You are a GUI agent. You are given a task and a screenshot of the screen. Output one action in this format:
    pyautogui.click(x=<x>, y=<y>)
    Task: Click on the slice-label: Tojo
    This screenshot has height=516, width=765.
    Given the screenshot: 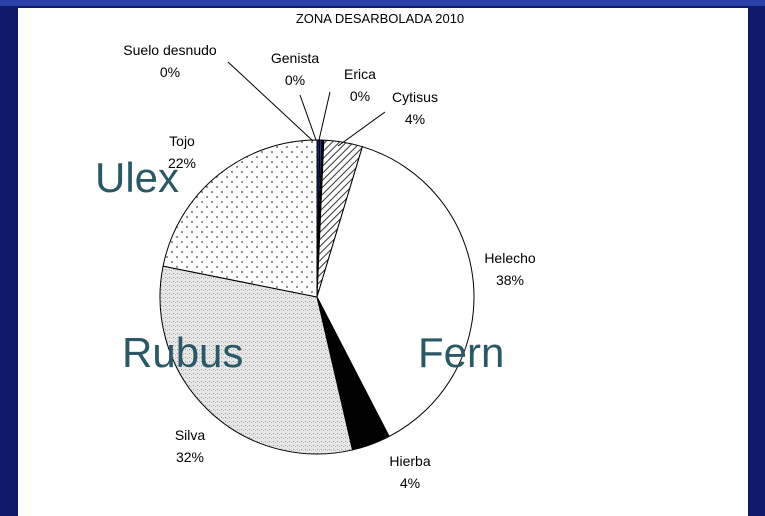 What is the action you would take?
    pyautogui.click(x=182, y=141)
    